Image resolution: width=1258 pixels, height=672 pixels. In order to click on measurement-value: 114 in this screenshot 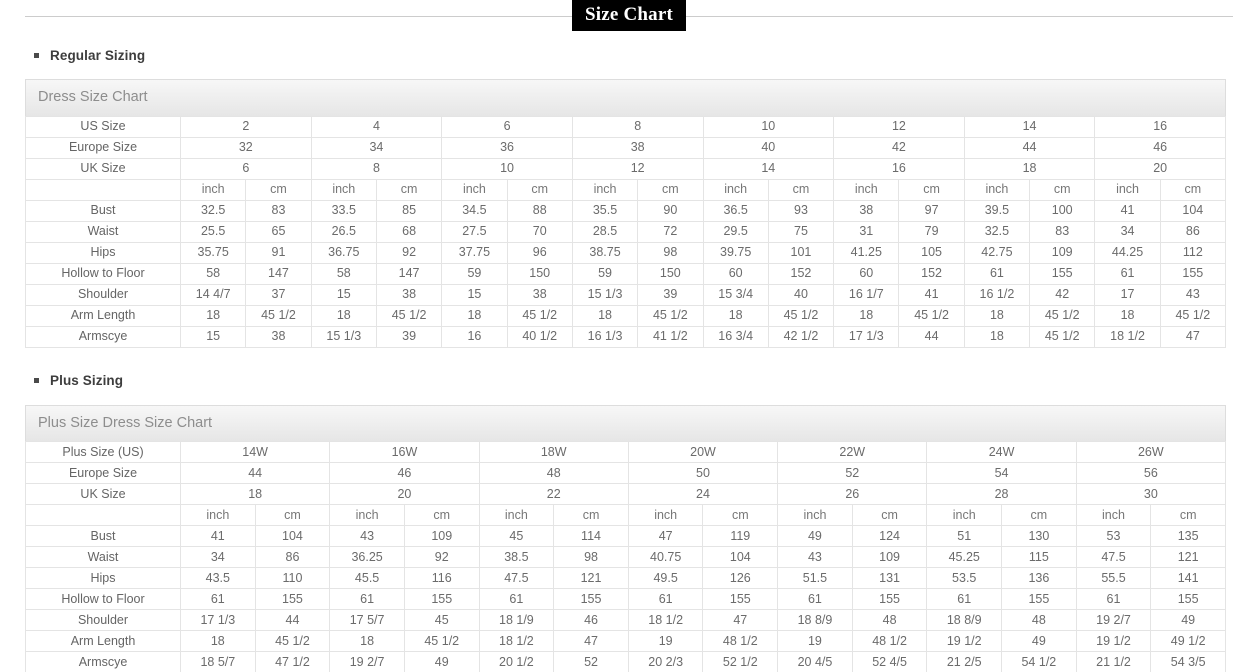, I will do `click(591, 536)`.